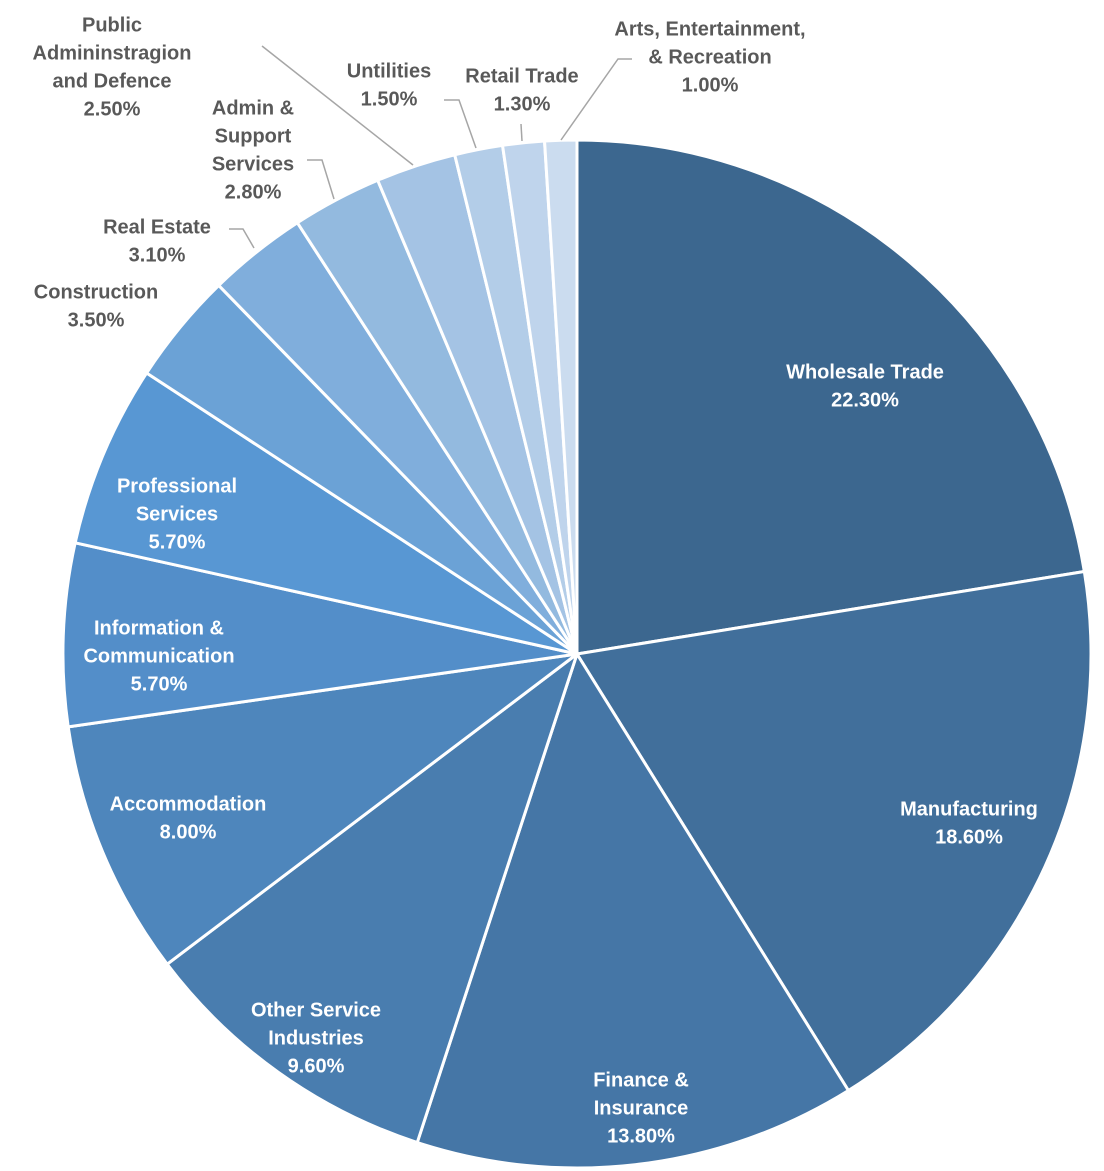  What do you see at coordinates (253, 193) in the screenshot?
I see `slice-value-label: 2.80%` at bounding box center [253, 193].